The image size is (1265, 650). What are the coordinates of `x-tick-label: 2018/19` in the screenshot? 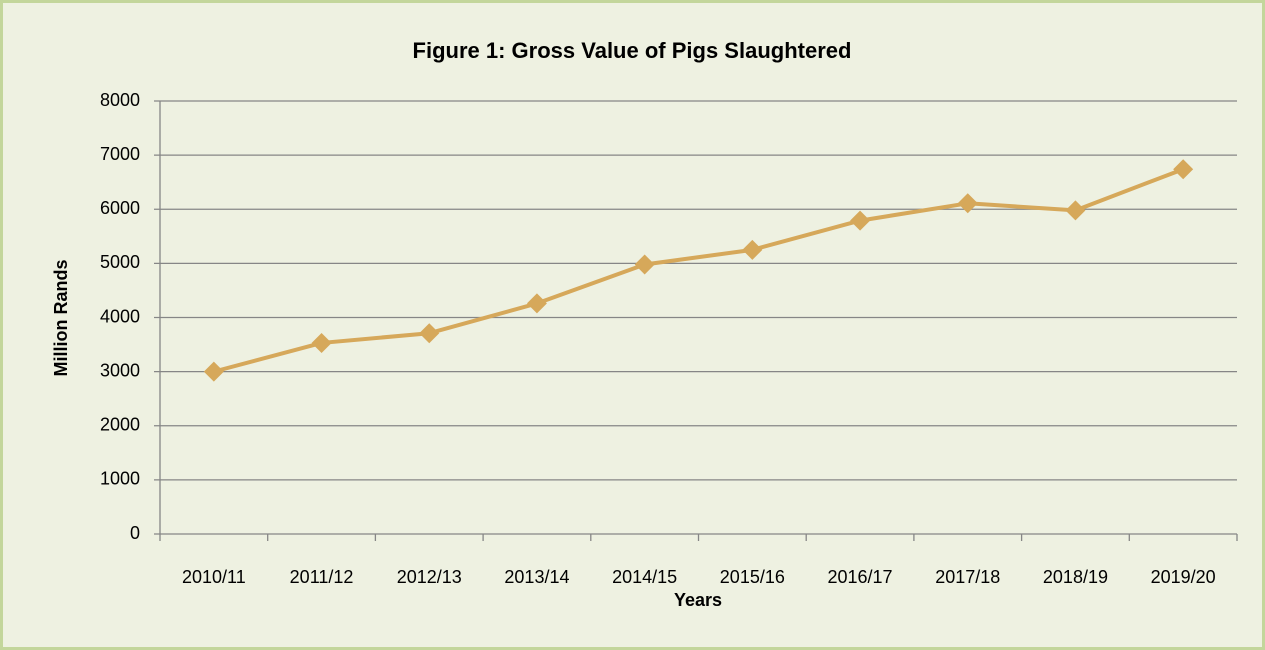 It's located at (1075, 577).